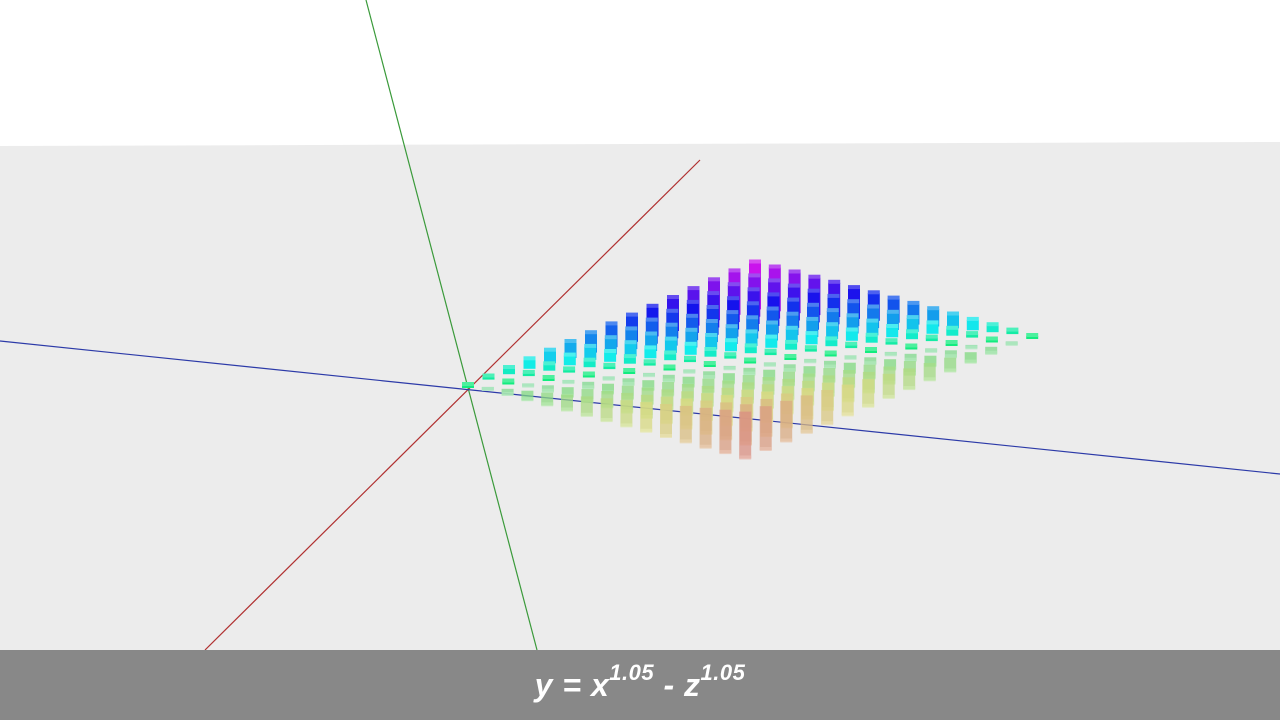 Image resolution: width=1280 pixels, height=720 pixels. I want to click on surface-bars, so click(750, 359).